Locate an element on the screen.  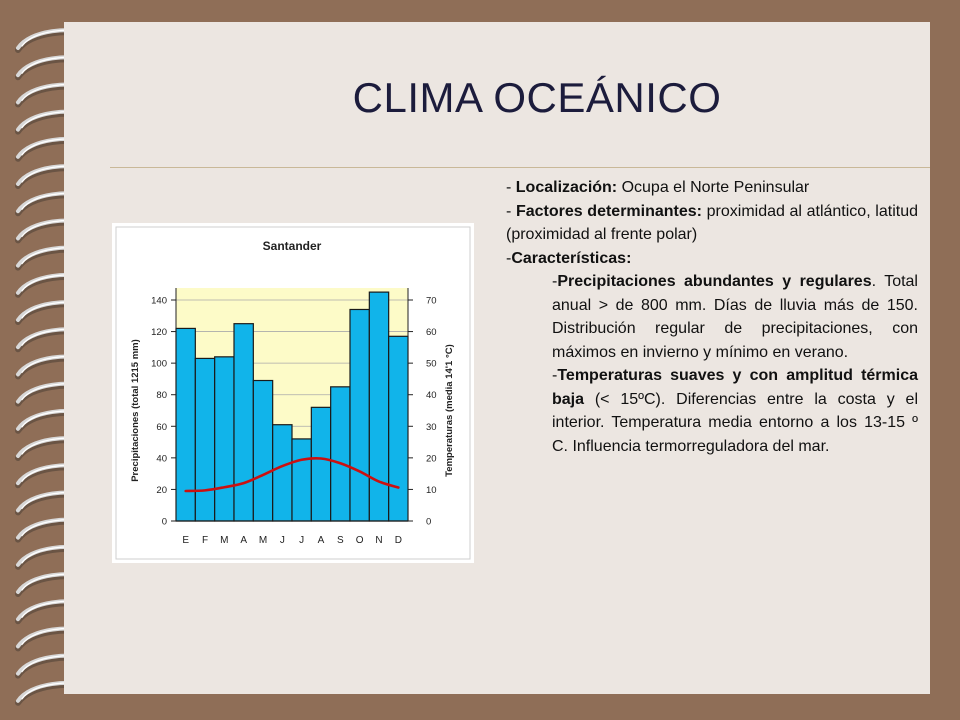
caracteristicas-item: -Características: is located at coordinates (712, 259).